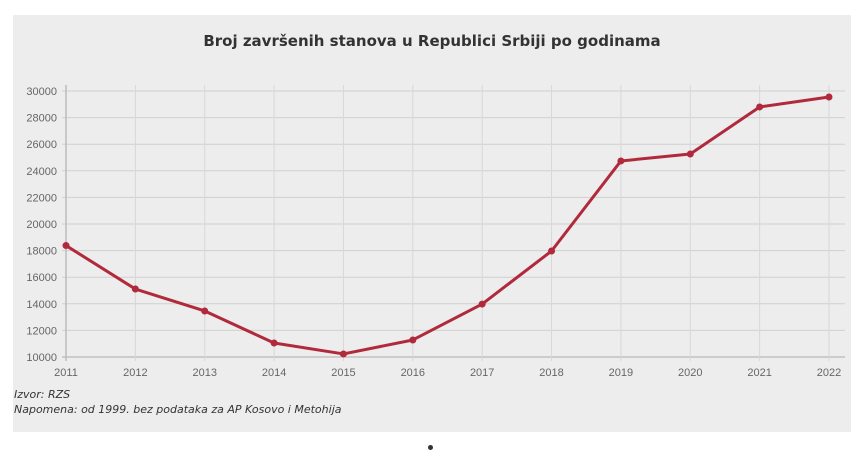  Describe the element at coordinates (274, 373) in the screenshot. I see `x-tick-label: 2014` at that location.